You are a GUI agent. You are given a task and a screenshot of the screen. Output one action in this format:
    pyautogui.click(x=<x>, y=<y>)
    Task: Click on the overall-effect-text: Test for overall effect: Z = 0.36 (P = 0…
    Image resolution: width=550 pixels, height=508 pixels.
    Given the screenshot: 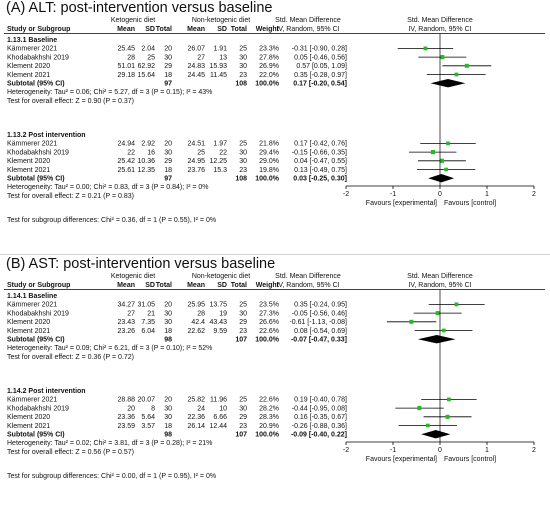 What is the action you would take?
    pyautogui.click(x=70, y=357)
    